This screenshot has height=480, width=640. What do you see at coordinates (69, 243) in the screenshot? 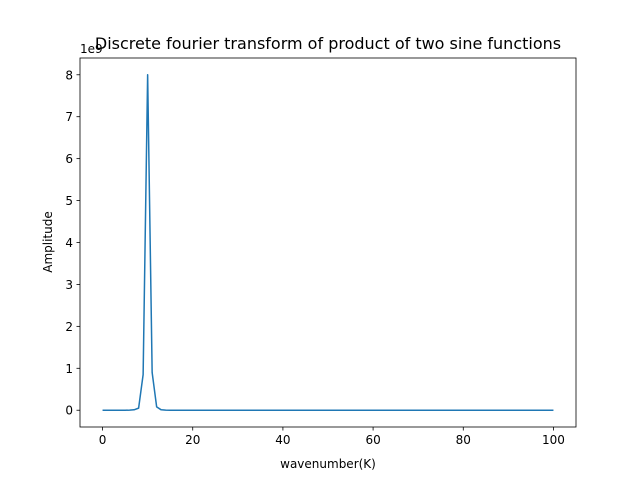
I see `y-tick-label: 4` at bounding box center [69, 243].